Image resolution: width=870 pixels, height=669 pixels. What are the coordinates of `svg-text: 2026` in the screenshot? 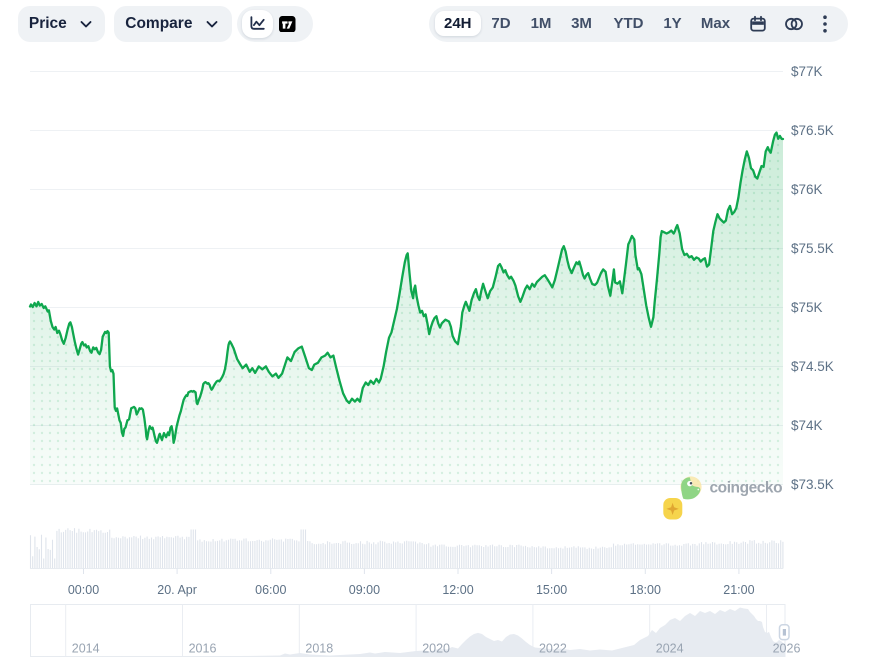 It's located at (787, 649).